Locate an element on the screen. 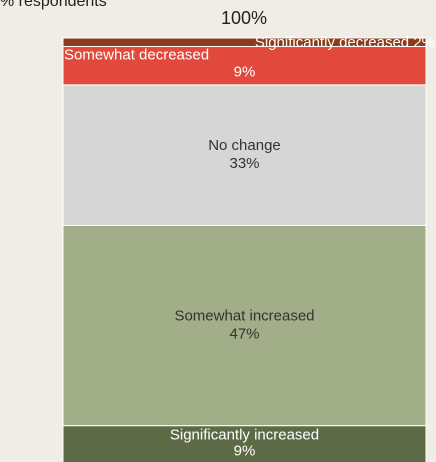 This screenshot has width=436, height=462. y-axis-label: % respondents is located at coordinates (53, 5).